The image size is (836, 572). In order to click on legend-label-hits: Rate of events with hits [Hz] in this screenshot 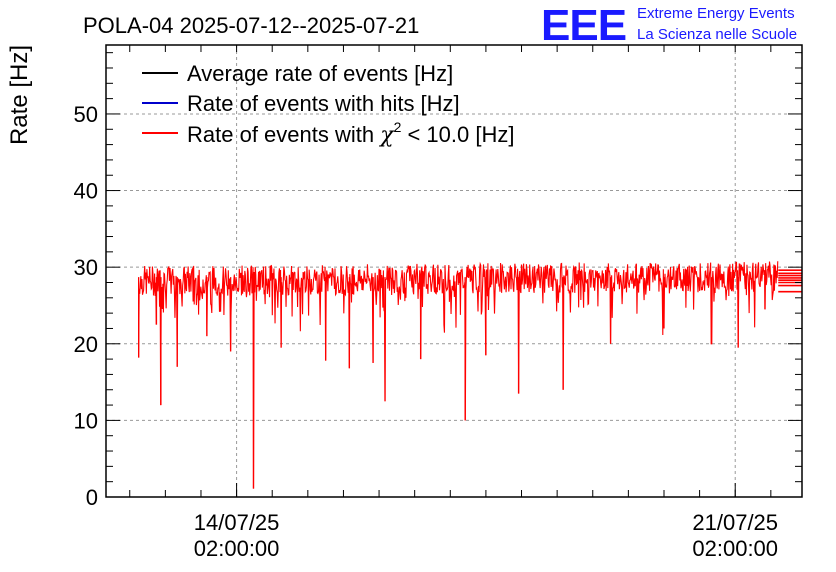, I will do `click(323, 103)`.